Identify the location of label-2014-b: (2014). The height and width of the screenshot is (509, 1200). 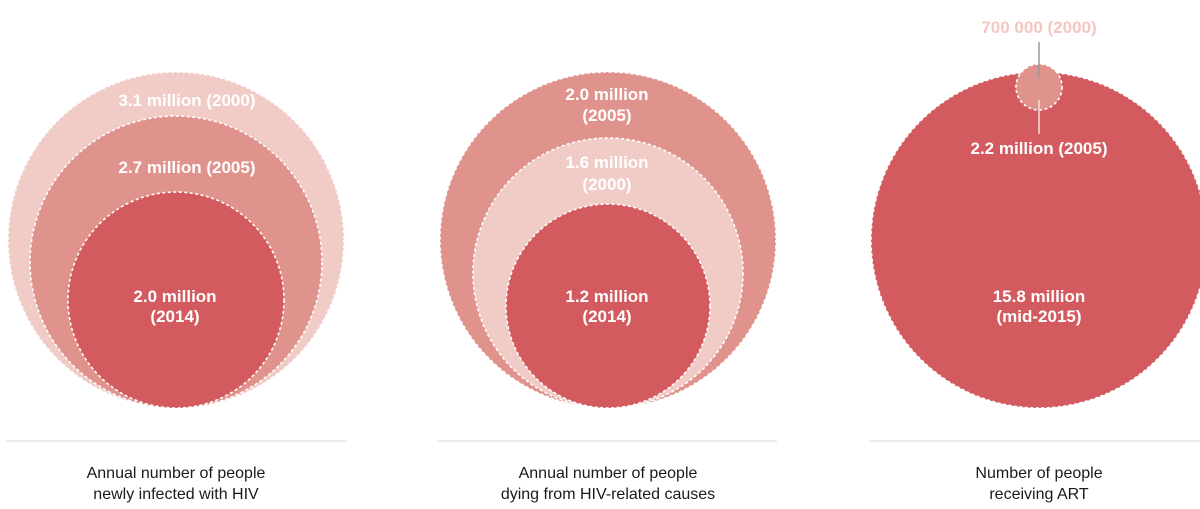
(606, 316).